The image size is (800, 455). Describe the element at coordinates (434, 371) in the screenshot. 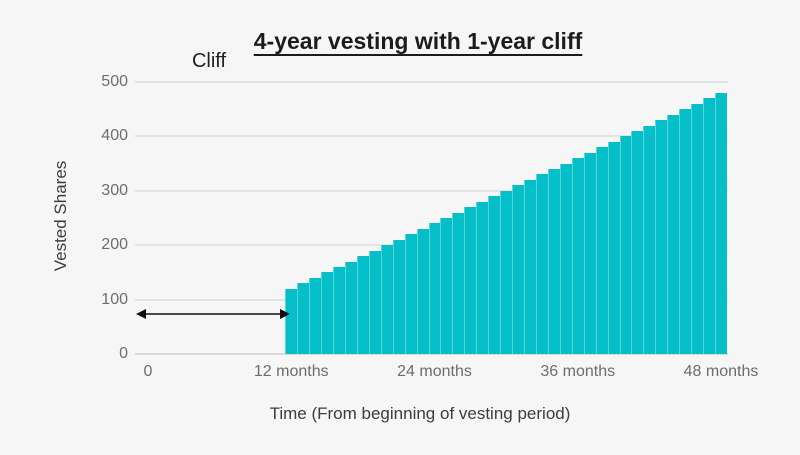

I see `x-tick-label-24: 24 months` at that location.